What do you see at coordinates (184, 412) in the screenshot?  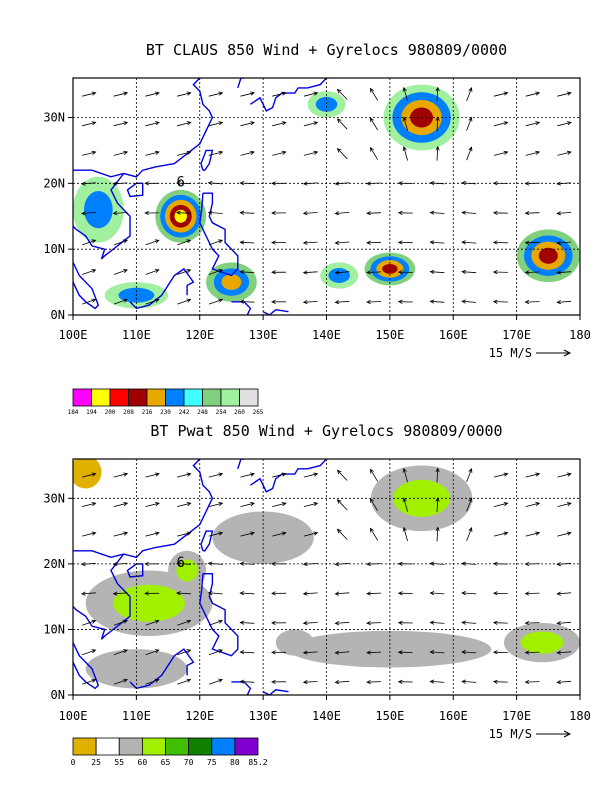 I see `colorbar-label: 242` at bounding box center [184, 412].